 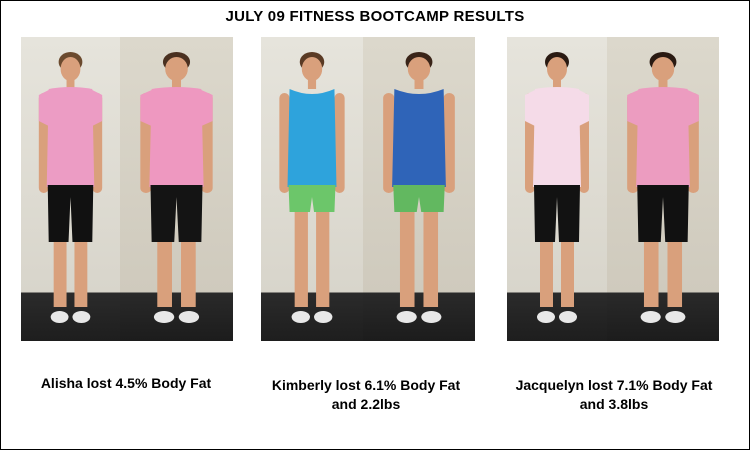 What do you see at coordinates (614, 385) in the screenshot?
I see `caption-line: Jacquelyn lost 7.1% Body Fat` at bounding box center [614, 385].